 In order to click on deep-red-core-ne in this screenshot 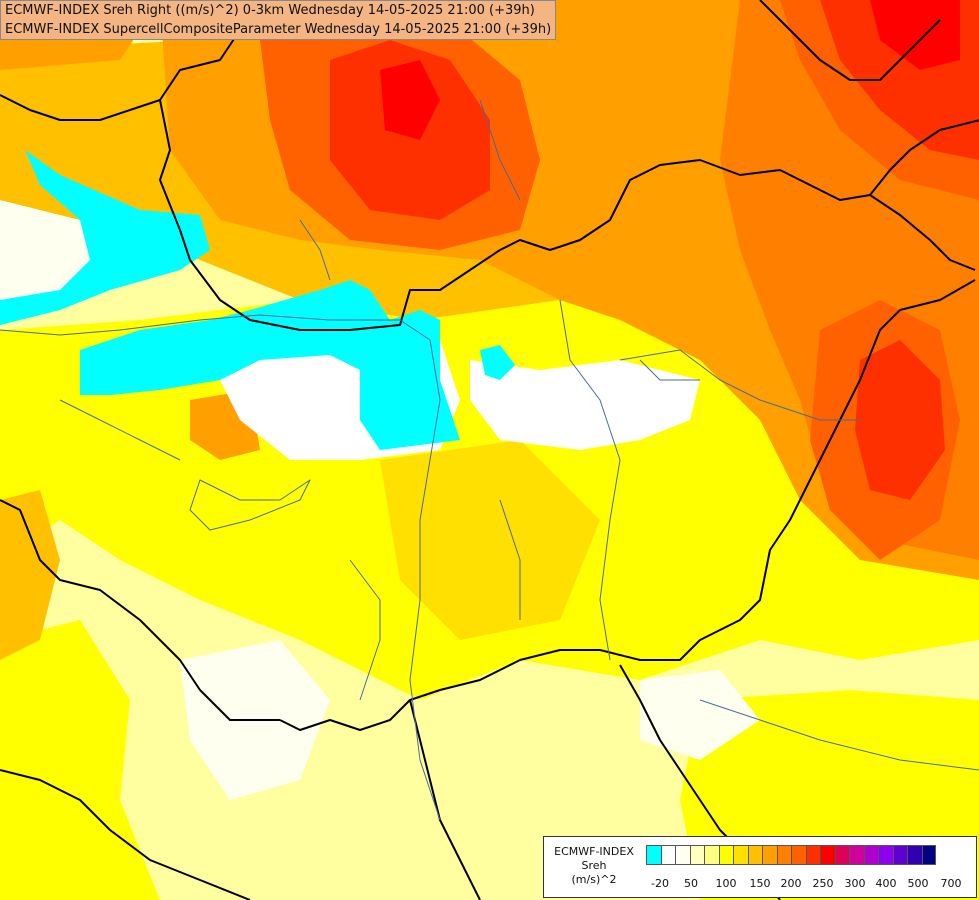, I will do `click(915, 35)`.